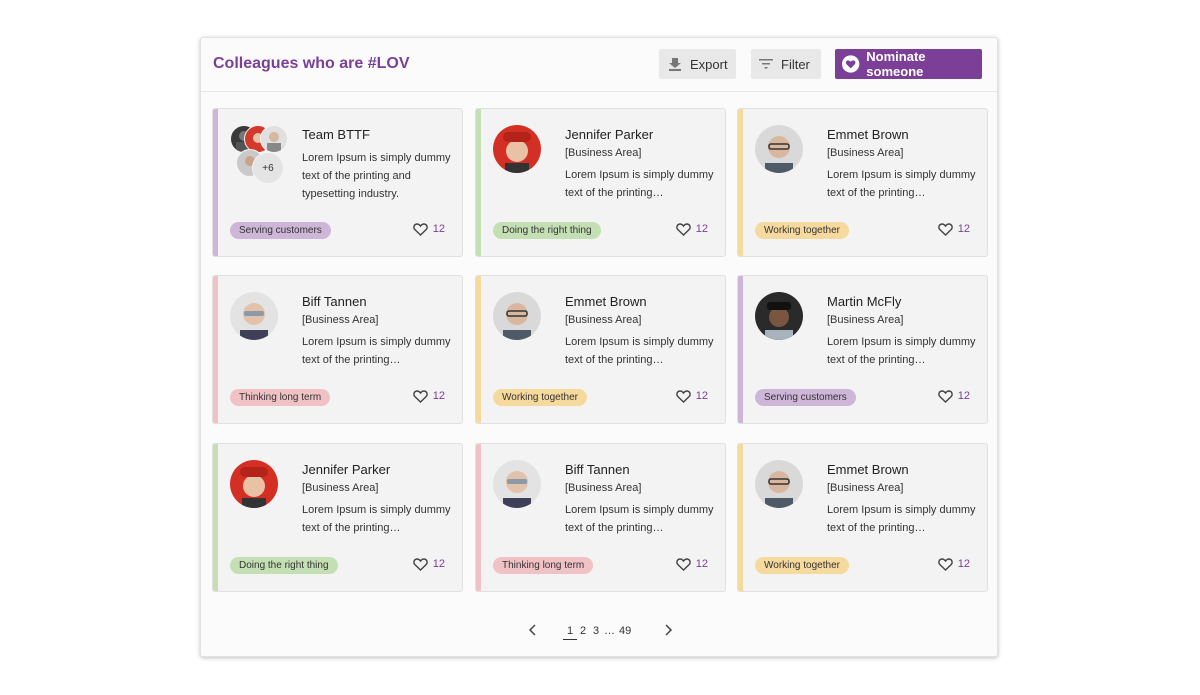  I want to click on team-avatar-group: +6, so click(262, 155).